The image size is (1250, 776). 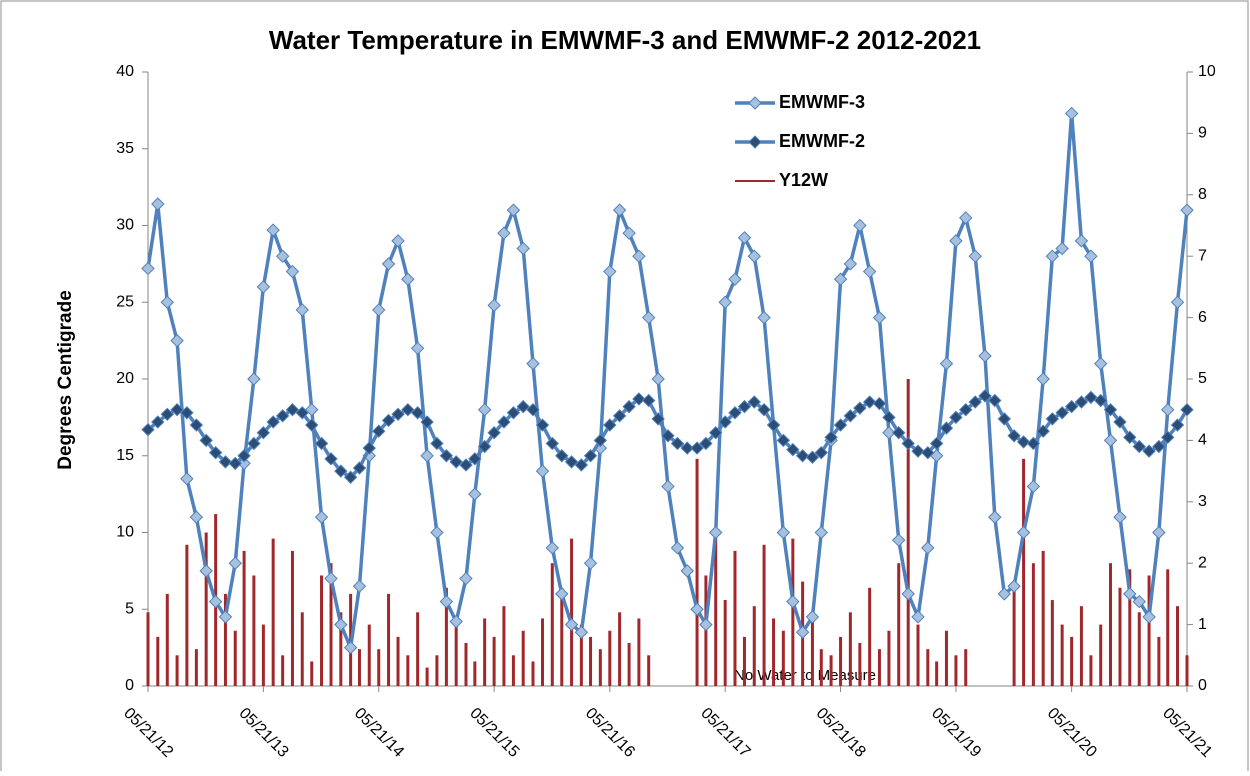 I want to click on y2-tick-label: 7, so click(x=1202, y=255).